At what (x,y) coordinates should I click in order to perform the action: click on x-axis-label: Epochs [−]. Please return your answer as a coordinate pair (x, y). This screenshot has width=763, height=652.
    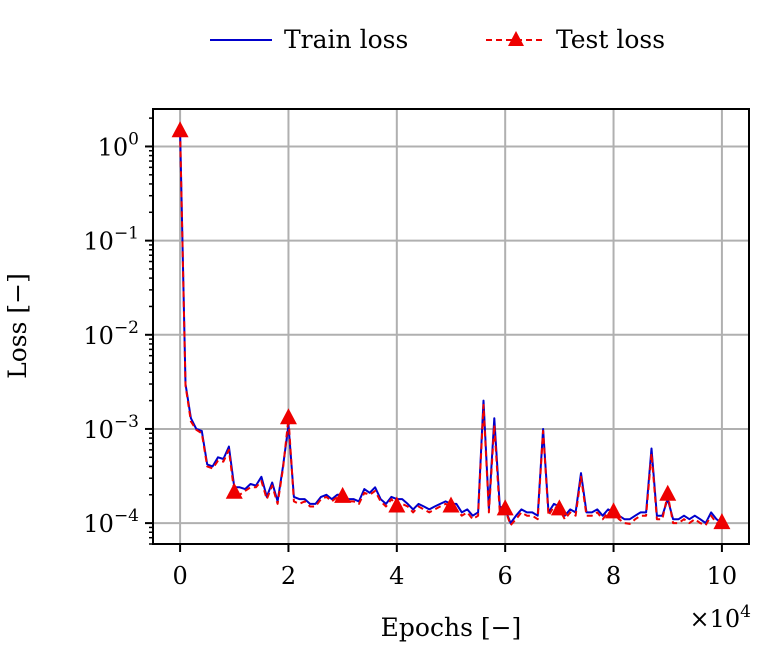
    Looking at the image, I should click on (451, 627).